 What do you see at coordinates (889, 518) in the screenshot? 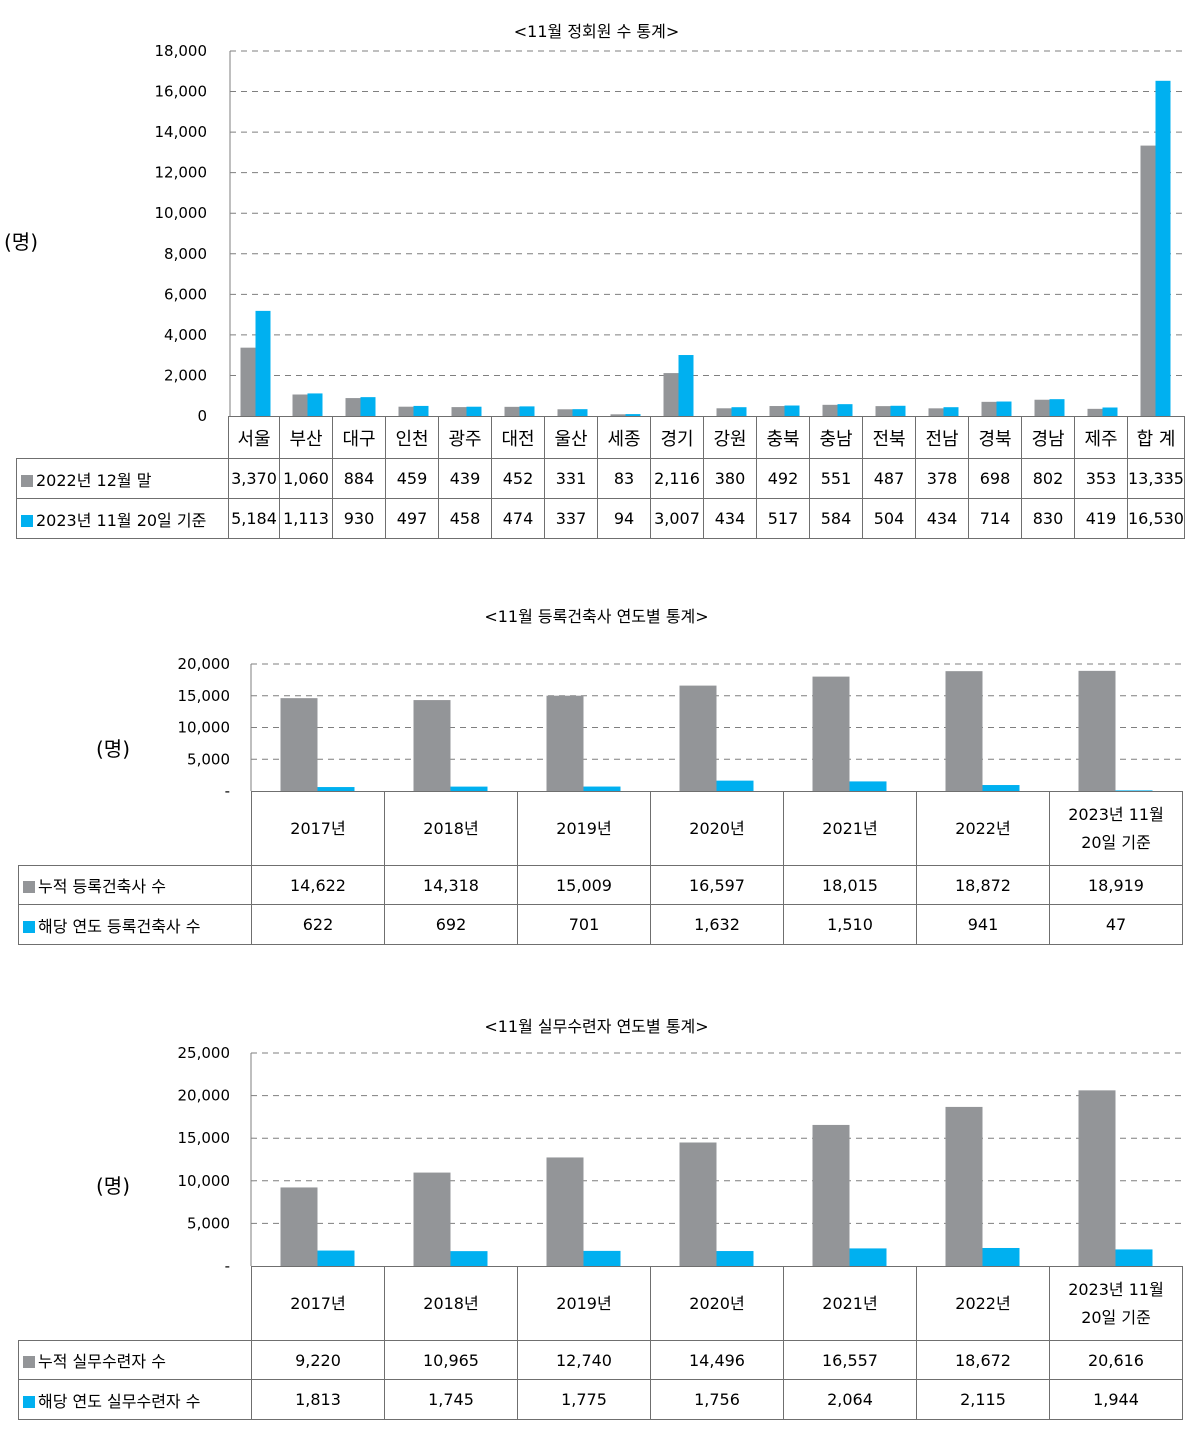
I see `data-label: 504` at bounding box center [889, 518].